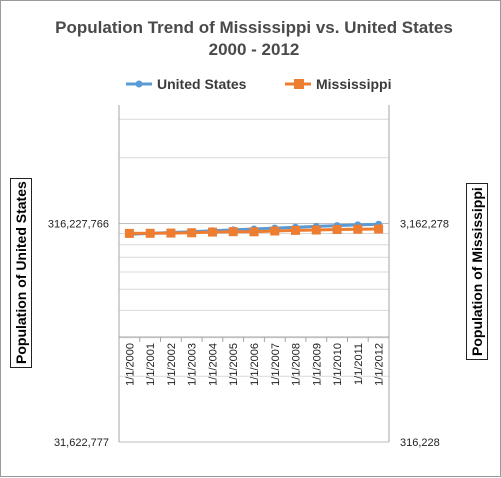 Image resolution: width=501 pixels, height=478 pixels. What do you see at coordinates (299, 84) in the screenshot?
I see `legend-marker-mississippi` at bounding box center [299, 84].